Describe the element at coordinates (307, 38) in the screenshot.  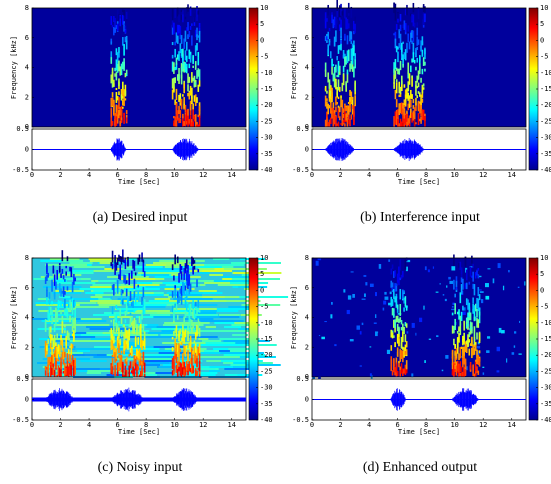
I see `y-tick-label: 6` at that location.